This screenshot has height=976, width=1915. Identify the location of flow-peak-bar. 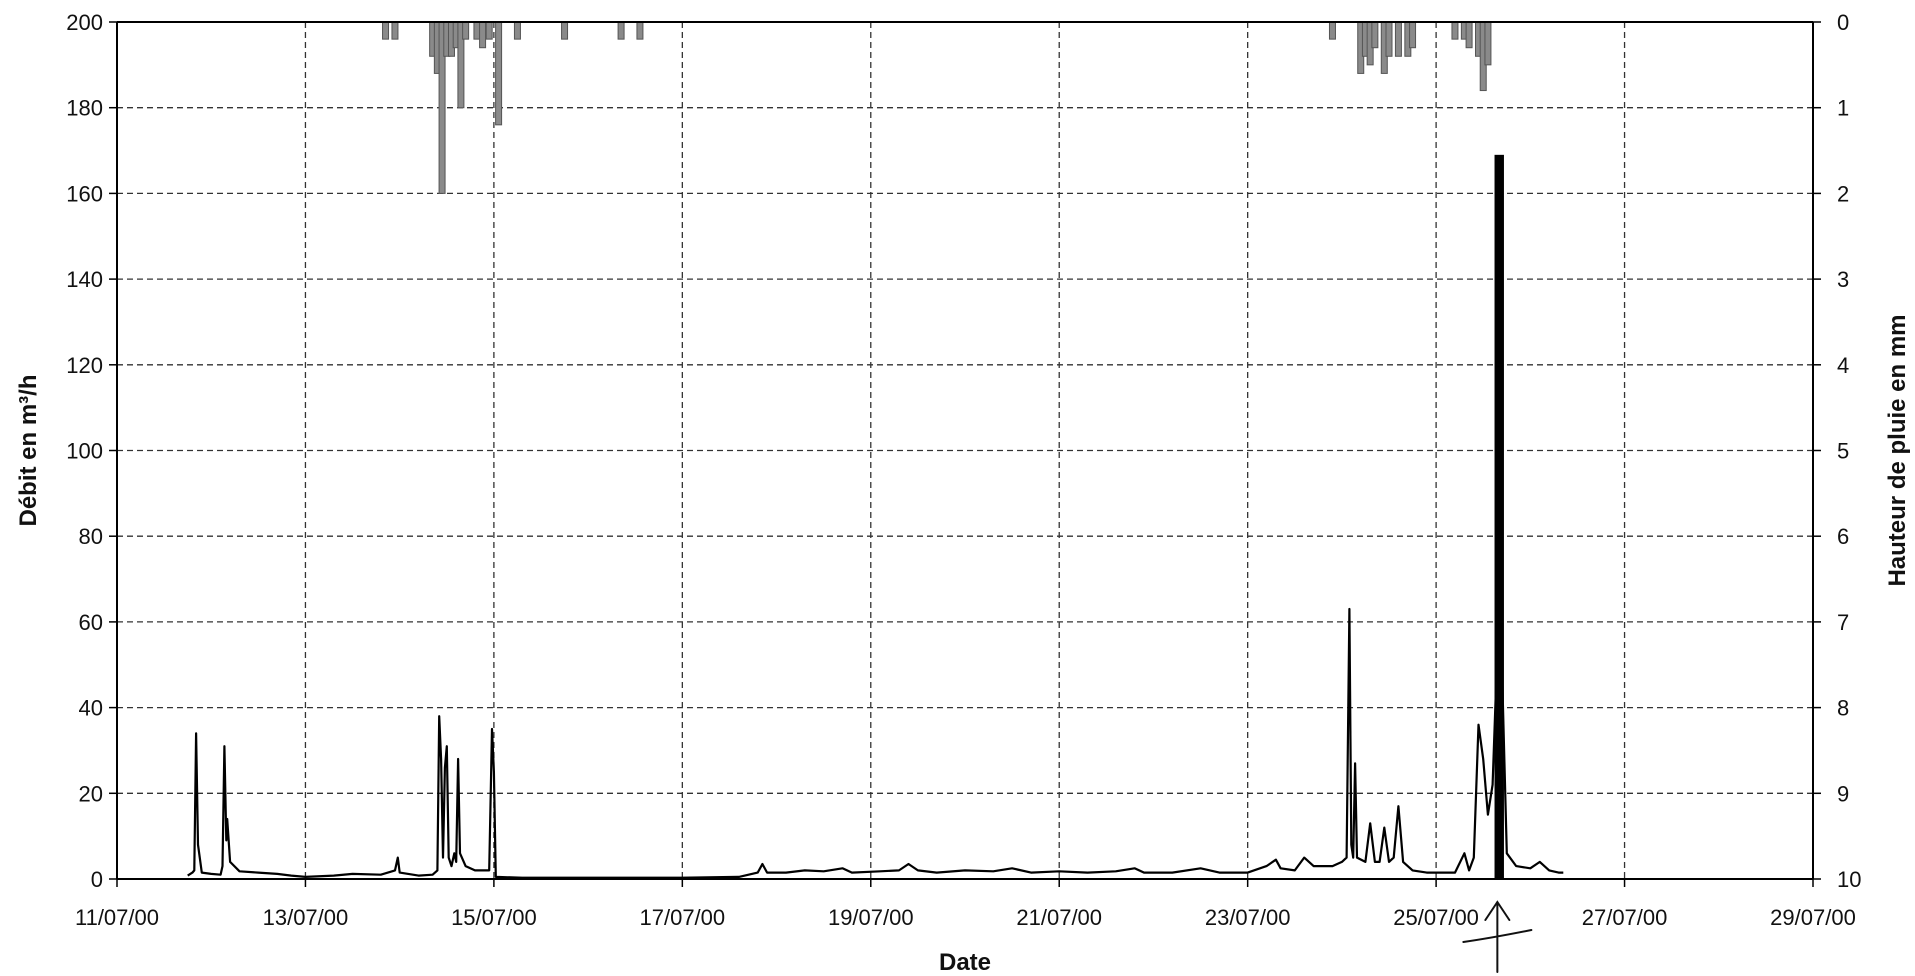
(1499, 516).